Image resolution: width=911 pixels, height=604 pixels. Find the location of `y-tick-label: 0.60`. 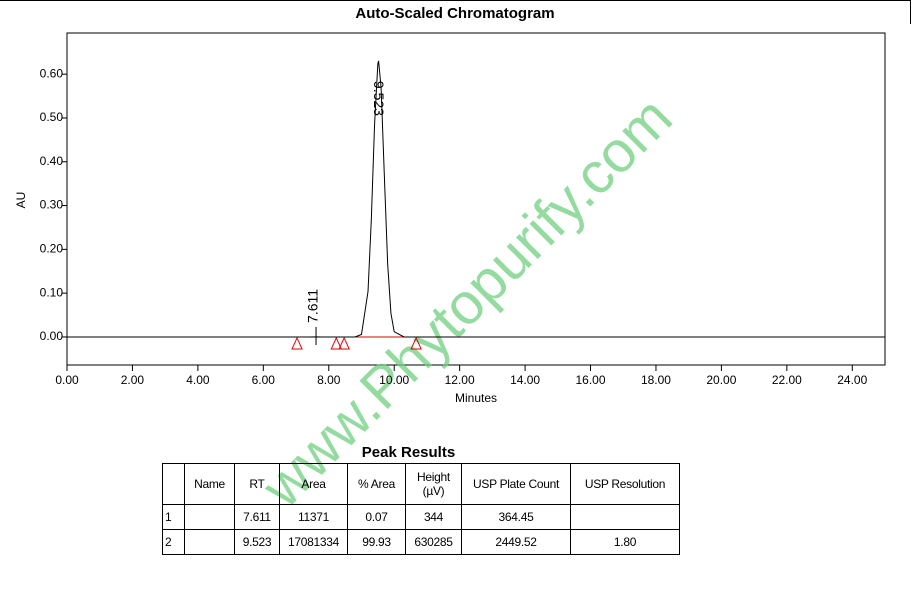

y-tick-label: 0.60 is located at coordinates (52, 73).